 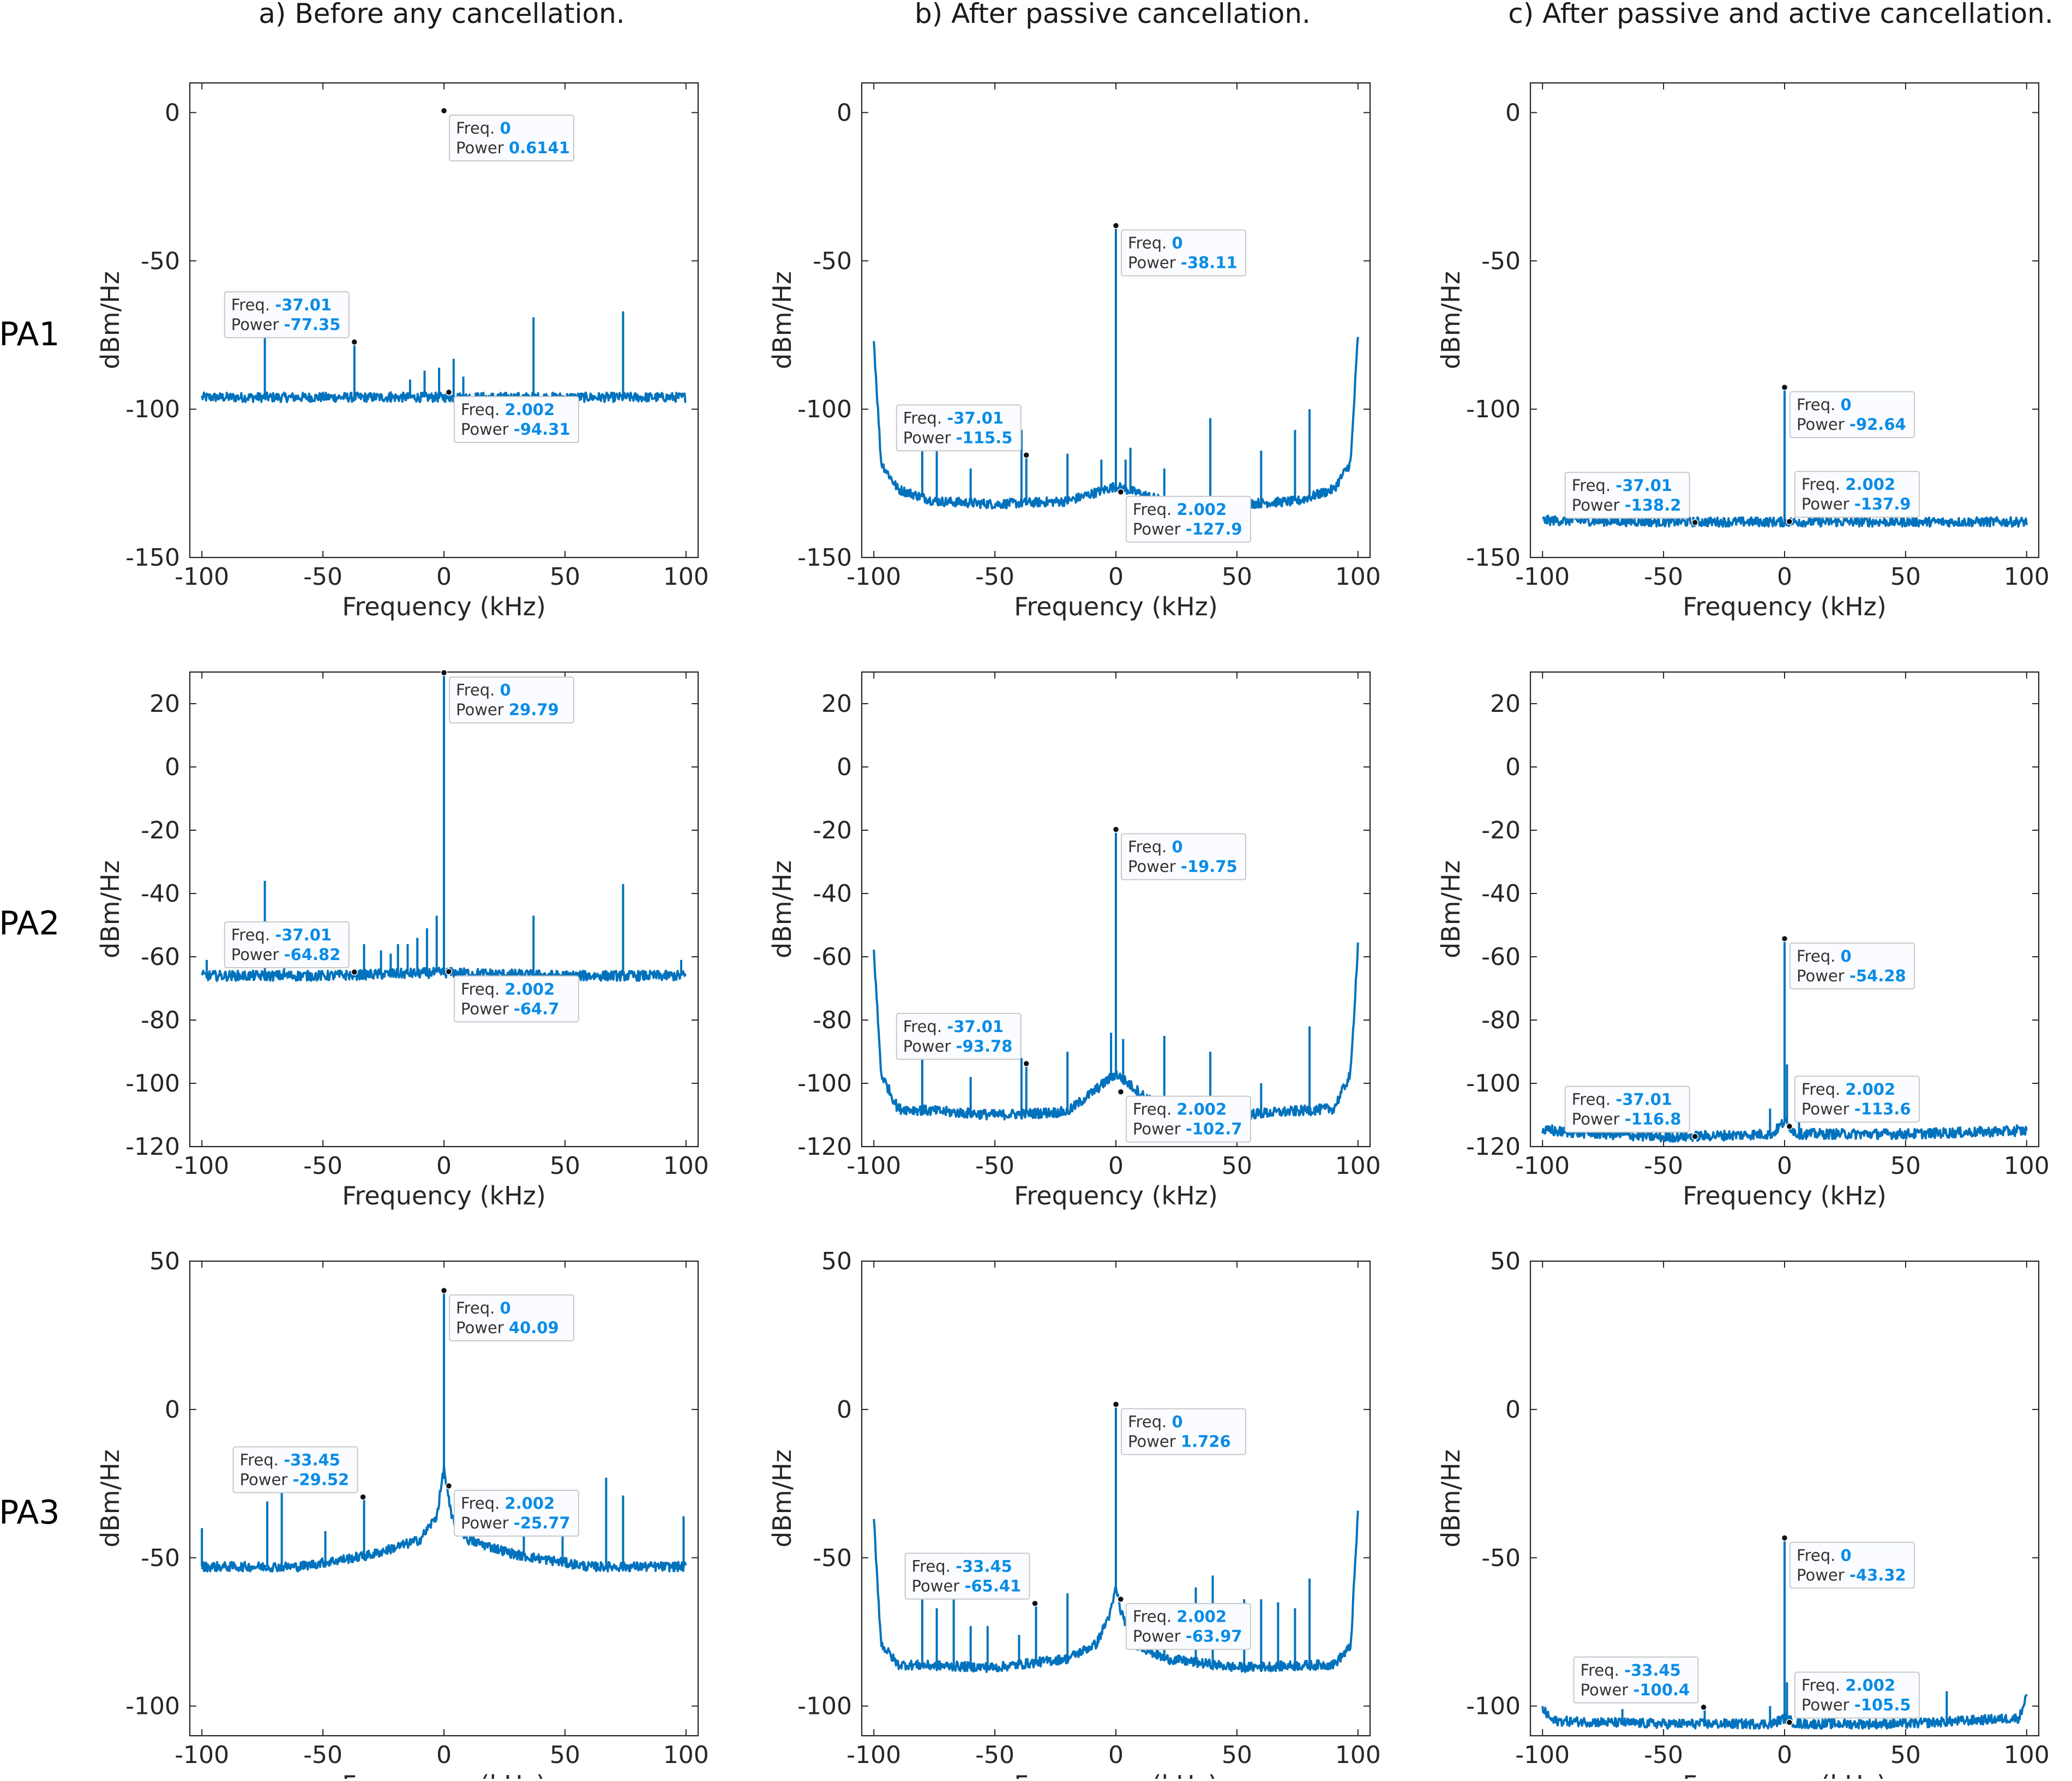 I want to click on datatip-freq: Freq. 0, so click(x=1824, y=956).